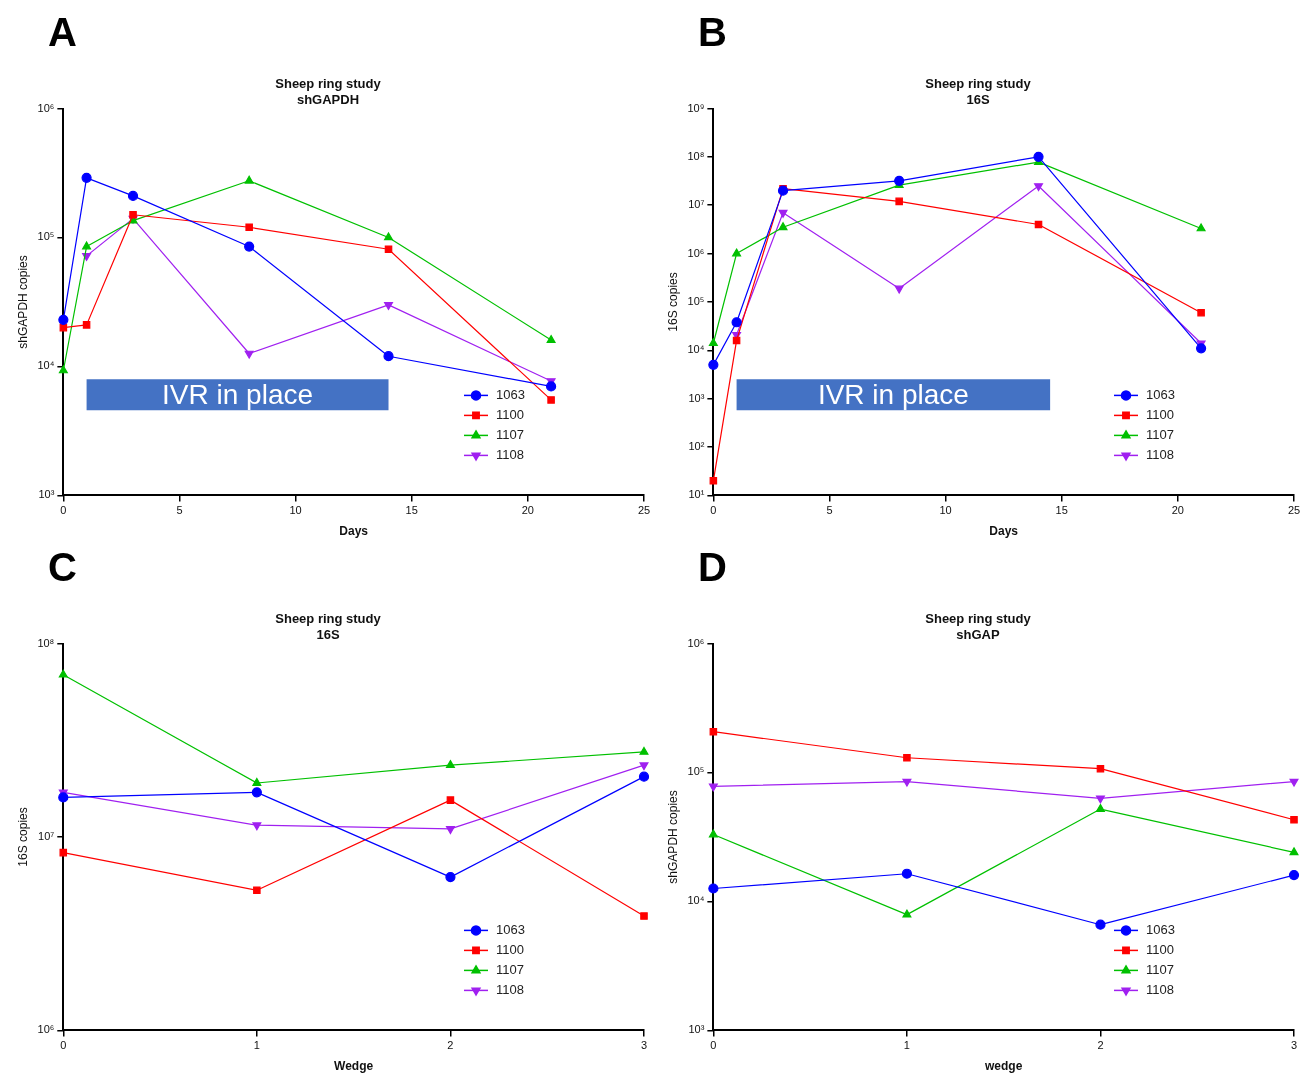 This screenshot has width=1315, height=1078. I want to click on text: B, so click(712, 32).